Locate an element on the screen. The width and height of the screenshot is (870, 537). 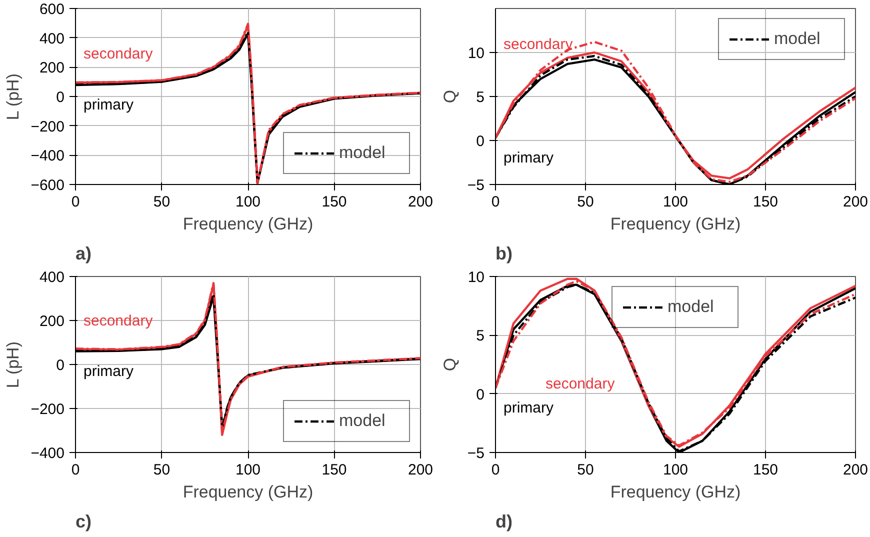
y-tick-label: 600 is located at coordinates (52, 9).